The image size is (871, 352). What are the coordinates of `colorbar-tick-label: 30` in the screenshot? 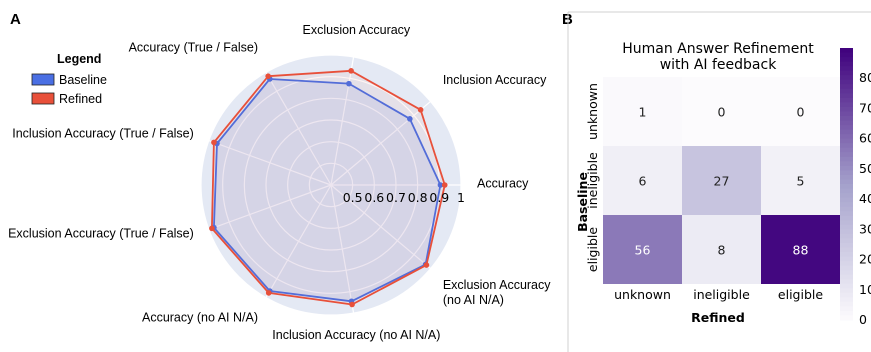 It's located at (865, 228).